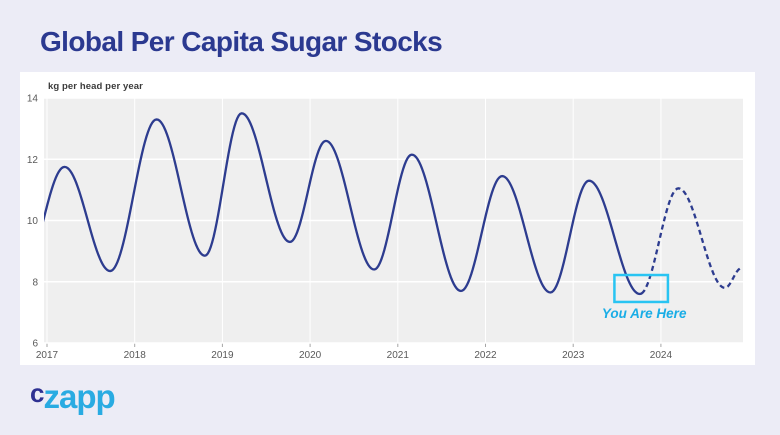  Describe the element at coordinates (135, 355) in the screenshot. I see `x-tick-label: 2018` at that location.